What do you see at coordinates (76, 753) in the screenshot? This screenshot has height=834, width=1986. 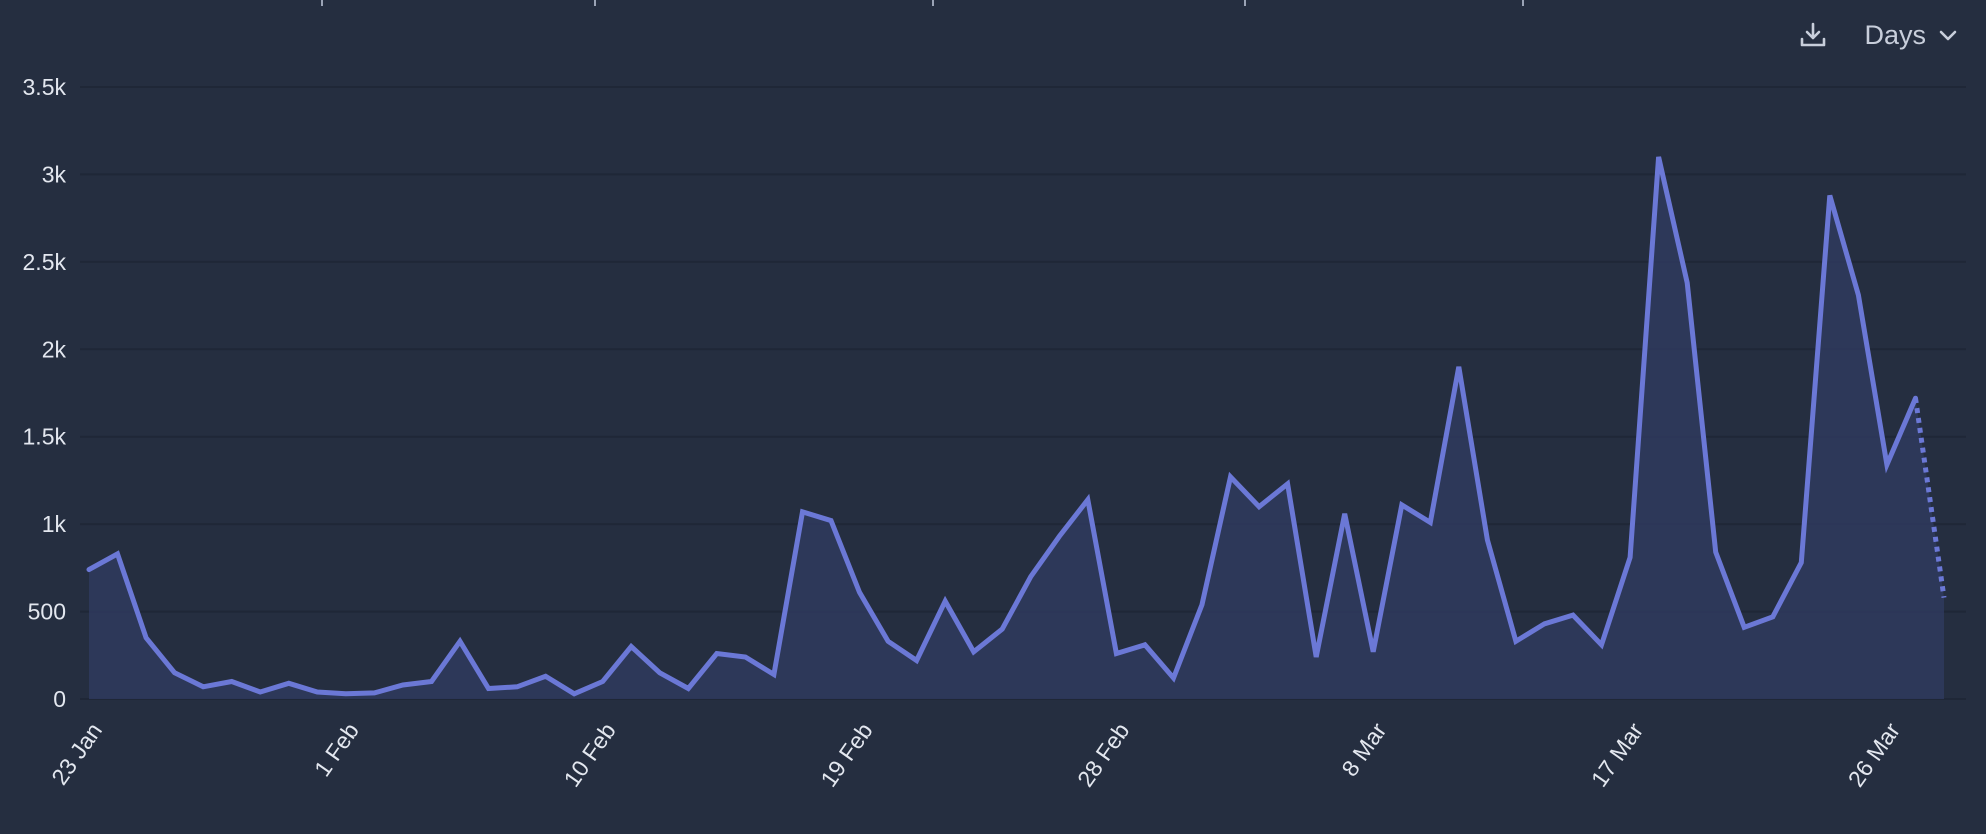 I see `x-tick-label: 23 Jan` at bounding box center [76, 753].